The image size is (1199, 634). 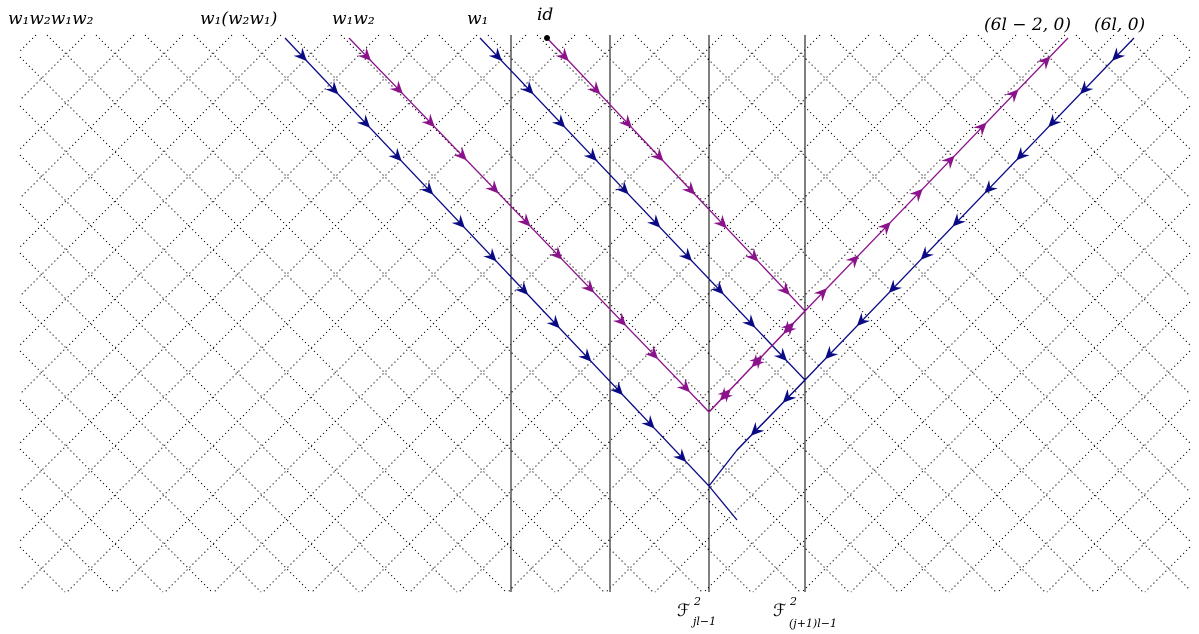 I want to click on bottom-labels: ℱ 2 jl−1 ℱ 2 (j+1)l−1, so click(x=757, y=612).